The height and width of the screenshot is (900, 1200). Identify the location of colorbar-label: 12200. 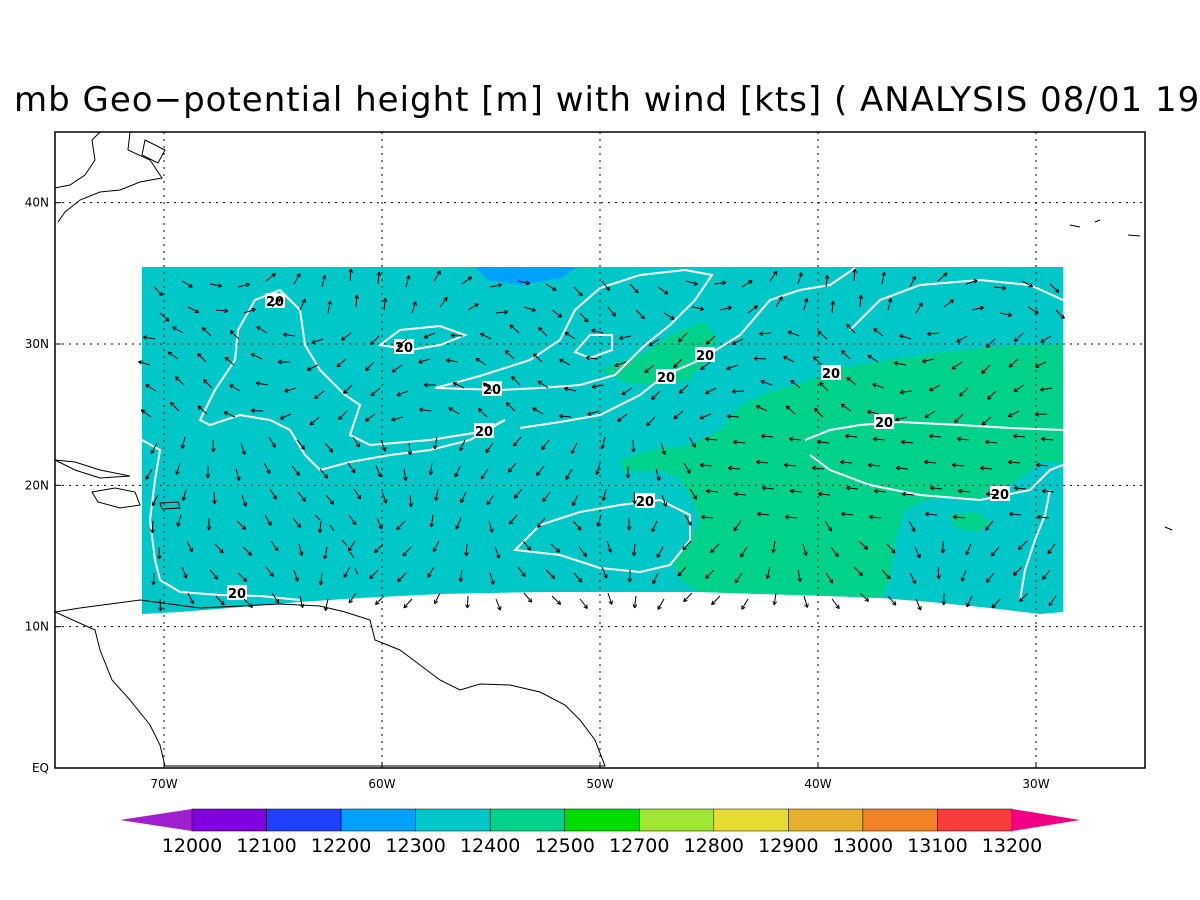
(341, 846).